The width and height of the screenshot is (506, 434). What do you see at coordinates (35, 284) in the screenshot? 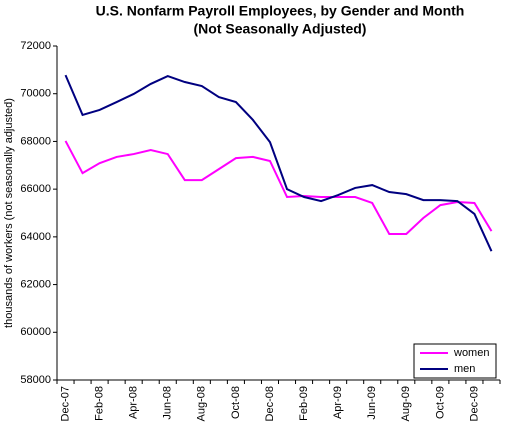
I see `y-tick-label: 62000` at bounding box center [35, 284].